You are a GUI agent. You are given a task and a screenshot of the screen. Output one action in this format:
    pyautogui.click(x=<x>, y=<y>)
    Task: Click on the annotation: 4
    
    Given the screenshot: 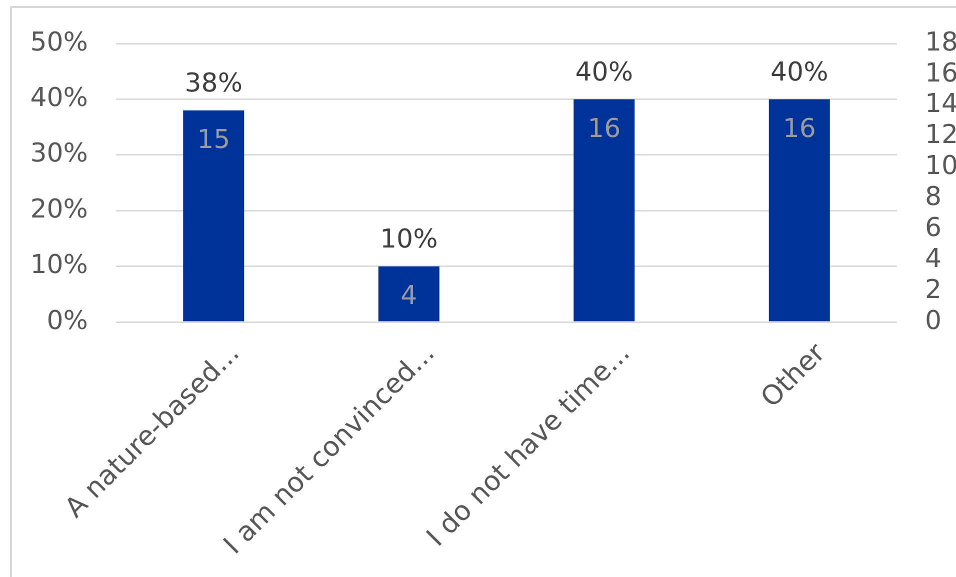 What is the action you would take?
    pyautogui.click(x=409, y=296)
    